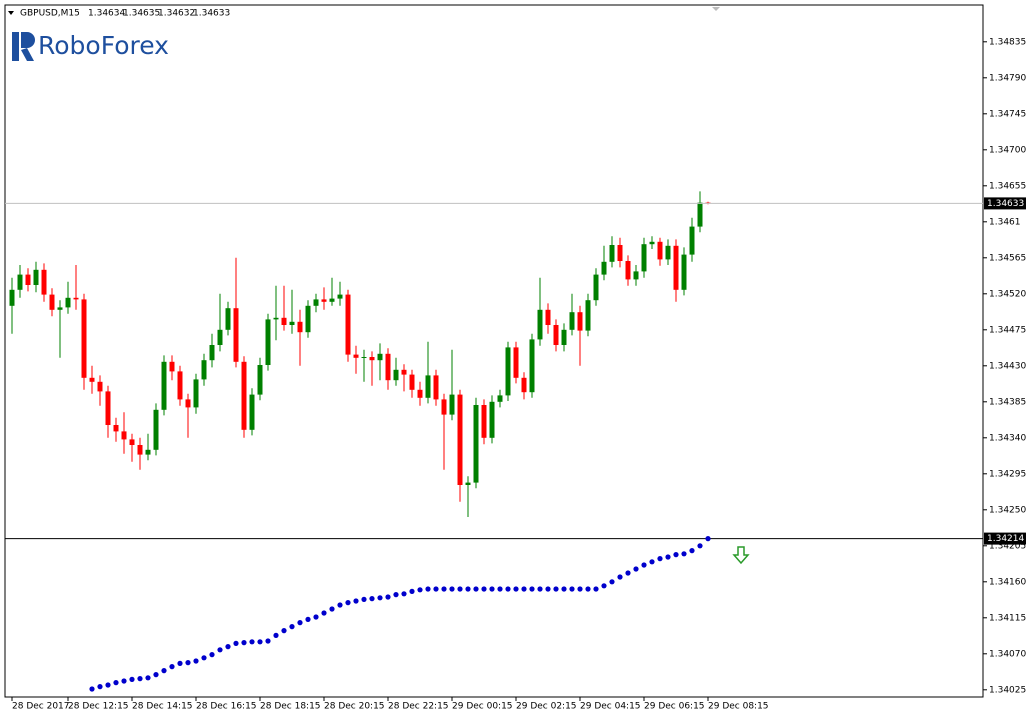 Image resolution: width=1027 pixels, height=715 pixels. I want to click on y-tick-label: 1.34025, so click(1007, 690).